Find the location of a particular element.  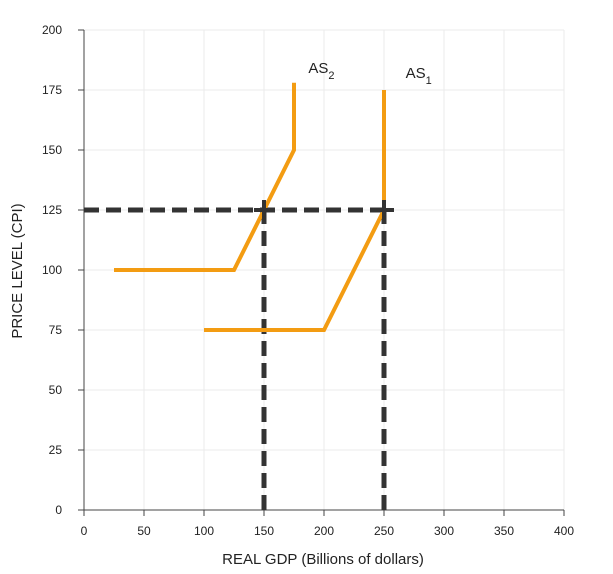

x-tick-label: 350 is located at coordinates (504, 531).